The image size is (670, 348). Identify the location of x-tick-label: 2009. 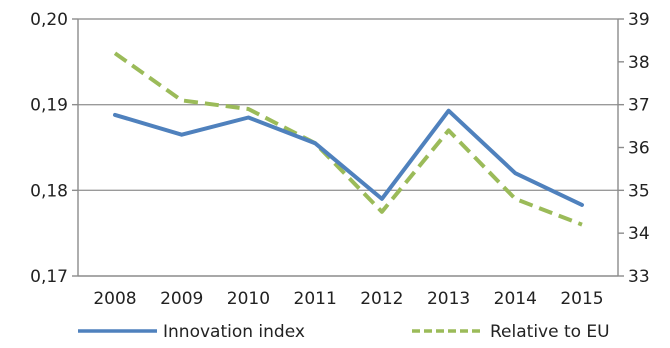
(181, 299).